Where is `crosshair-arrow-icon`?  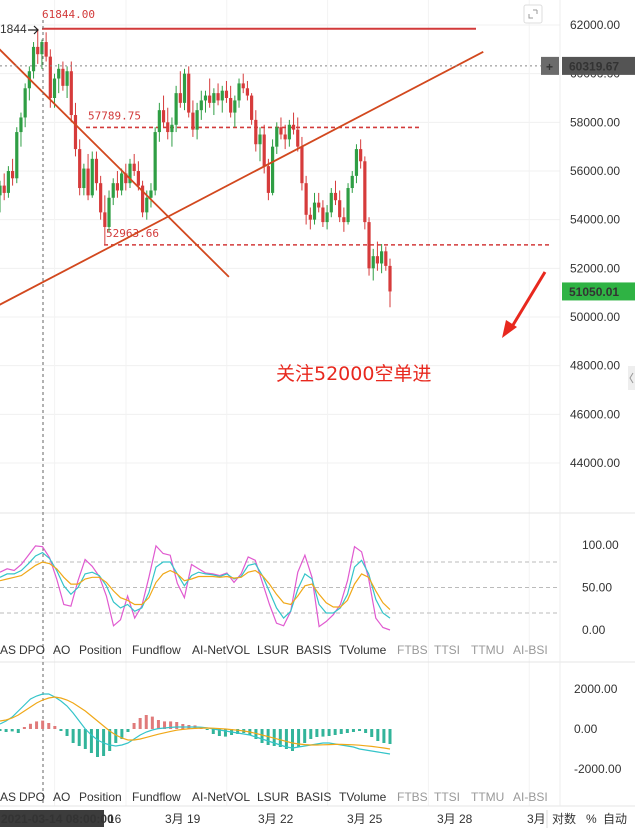
crosshair-arrow-icon is located at coordinates (33, 30).